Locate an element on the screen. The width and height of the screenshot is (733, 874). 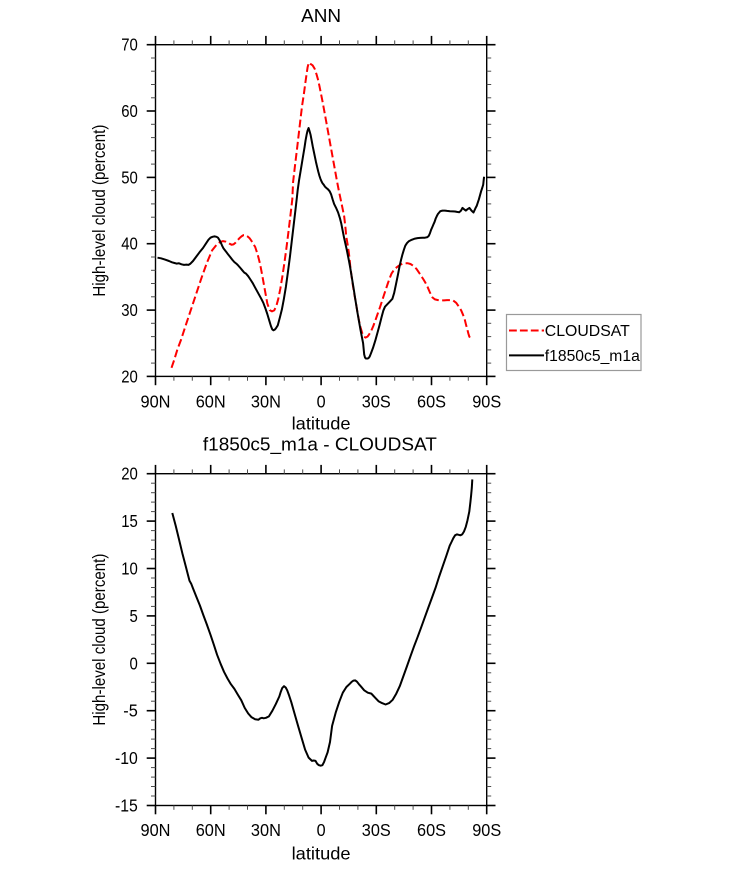
svg-text: CLOUDSAT is located at coordinates (587, 331).